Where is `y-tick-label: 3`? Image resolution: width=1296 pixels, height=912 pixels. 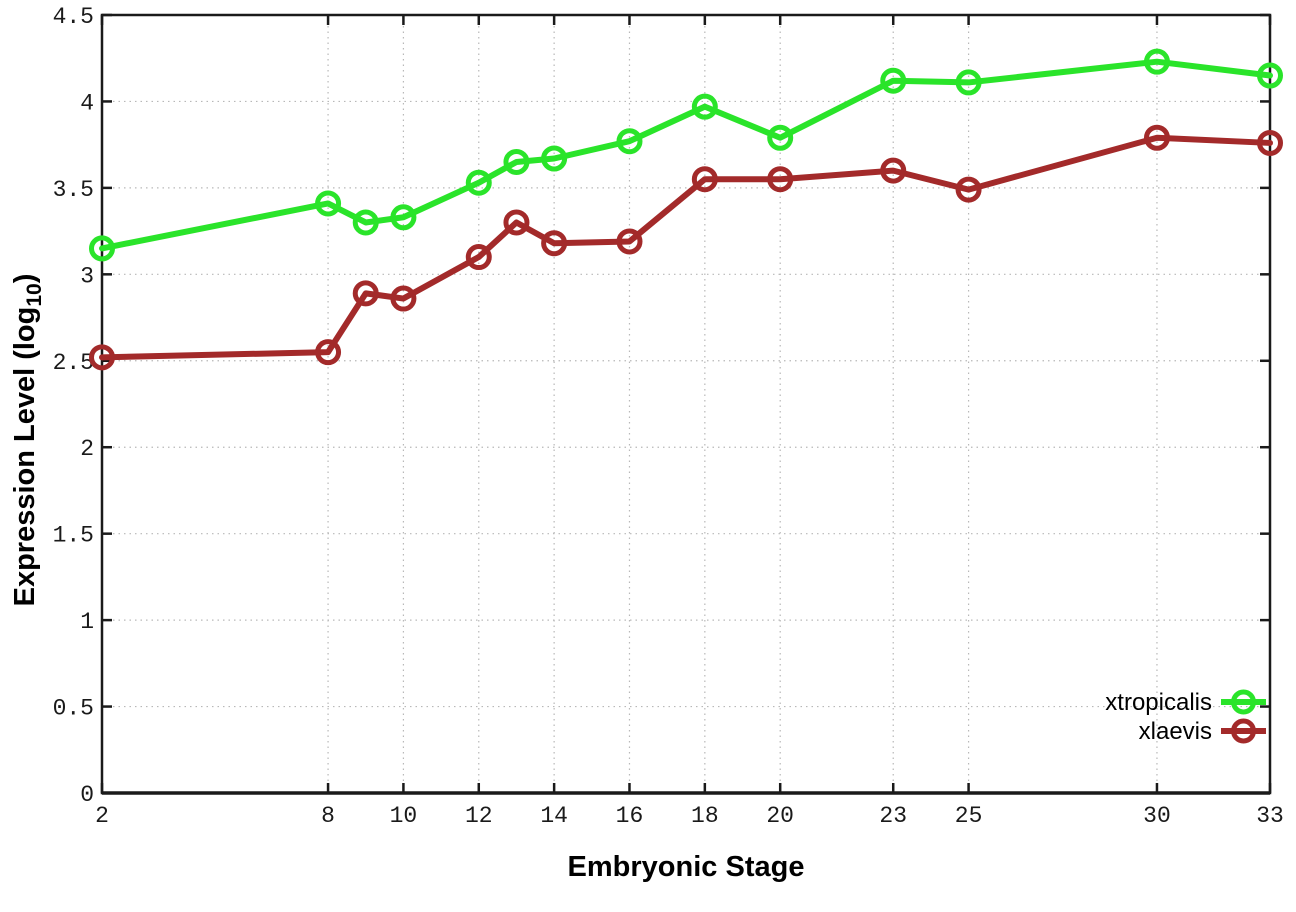
y-tick-label: 3 is located at coordinates (87, 276).